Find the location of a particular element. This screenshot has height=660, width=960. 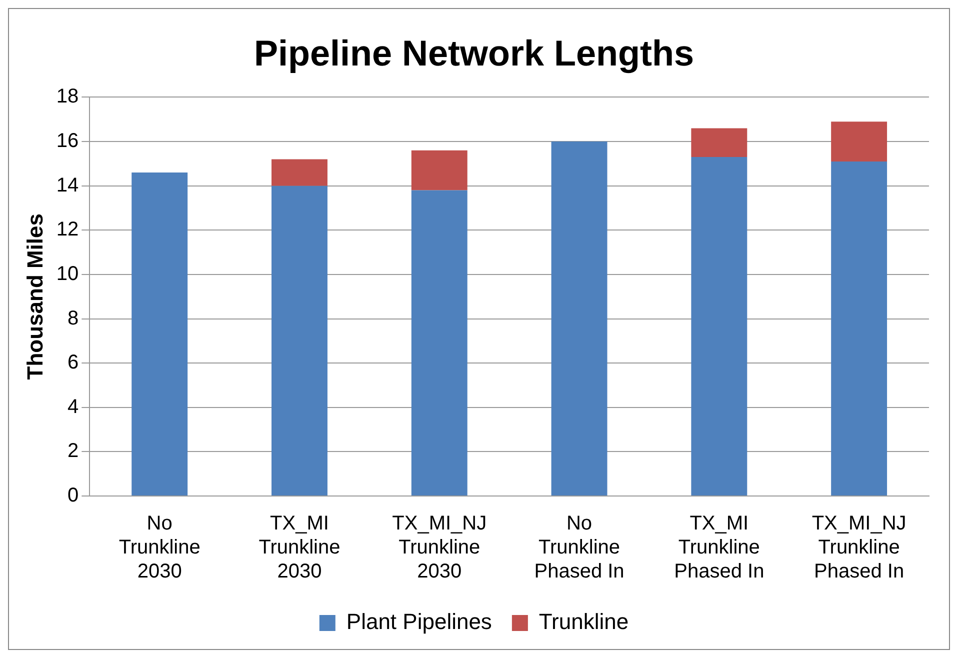

x-tick-label: TX_MI Trunkline Phased In is located at coordinates (719, 547).